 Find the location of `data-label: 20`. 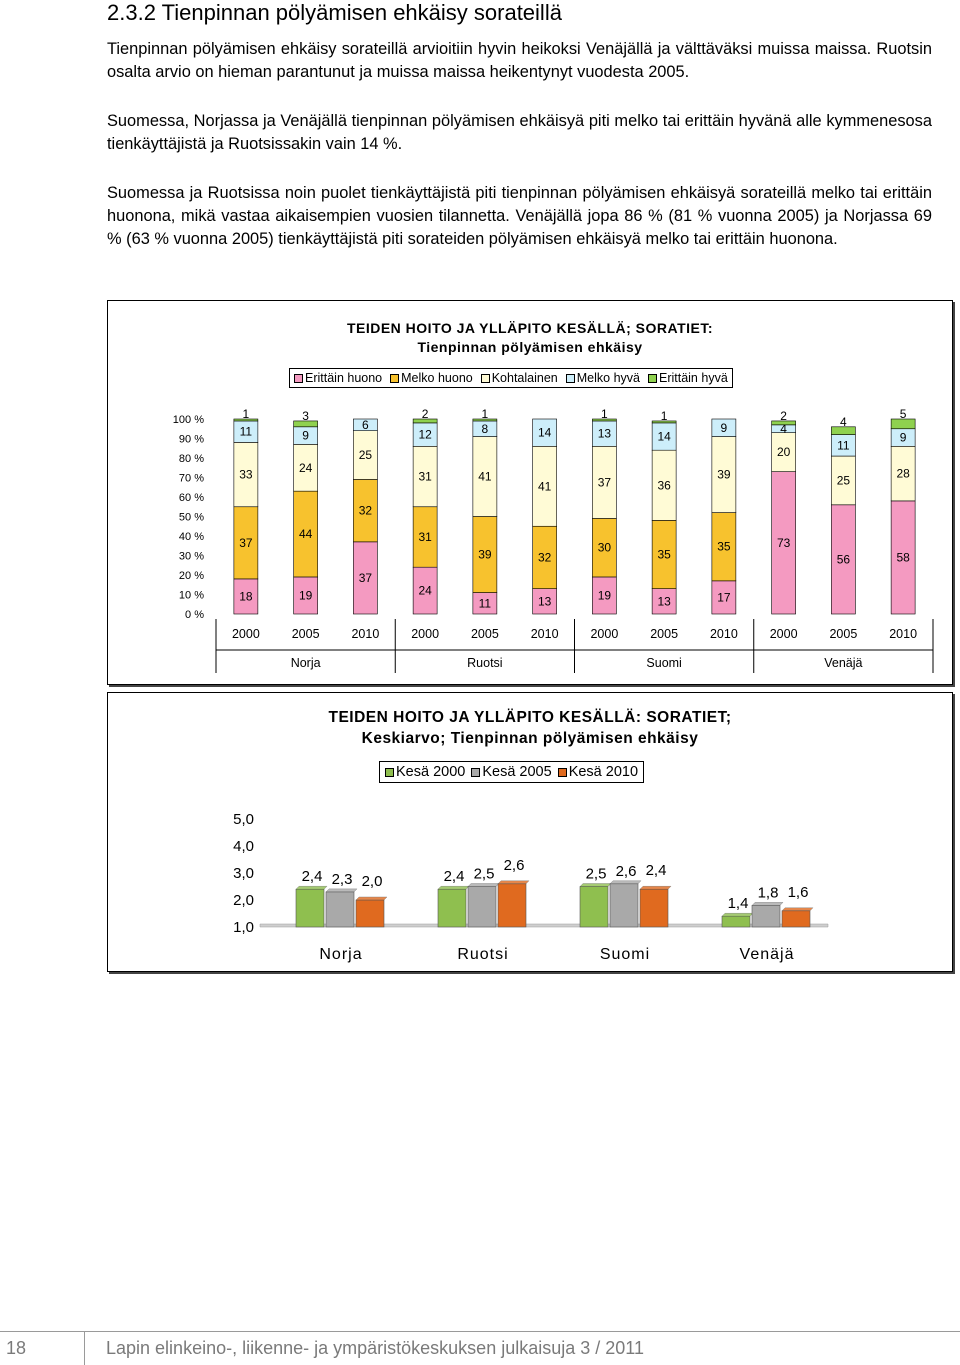

data-label: 20 is located at coordinates (784, 452).